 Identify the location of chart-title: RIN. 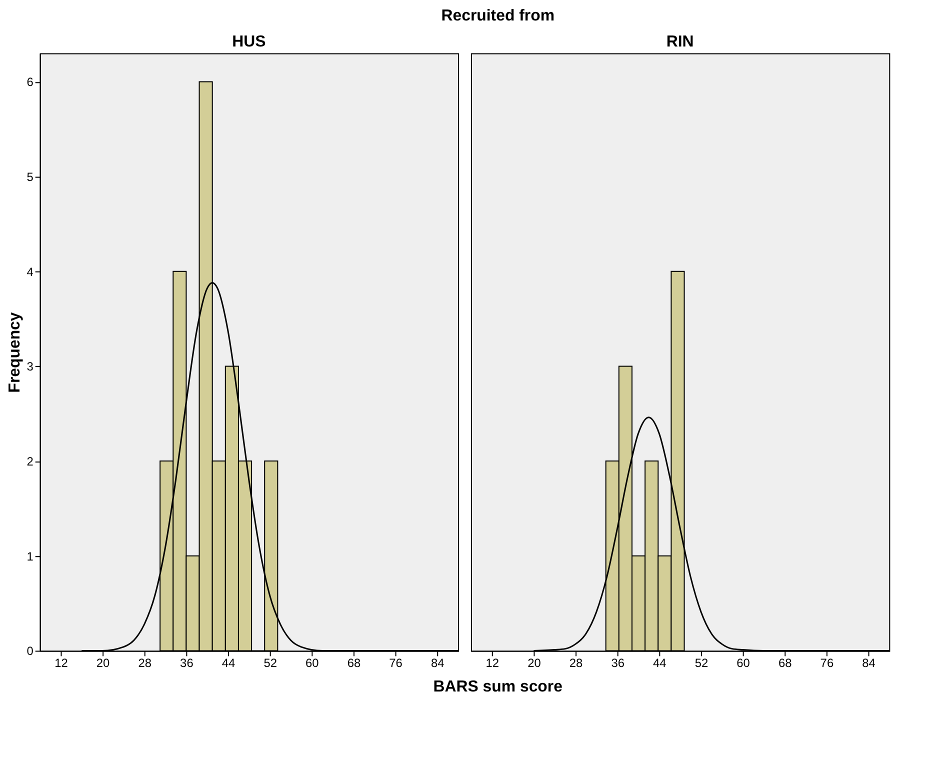
(680, 41).